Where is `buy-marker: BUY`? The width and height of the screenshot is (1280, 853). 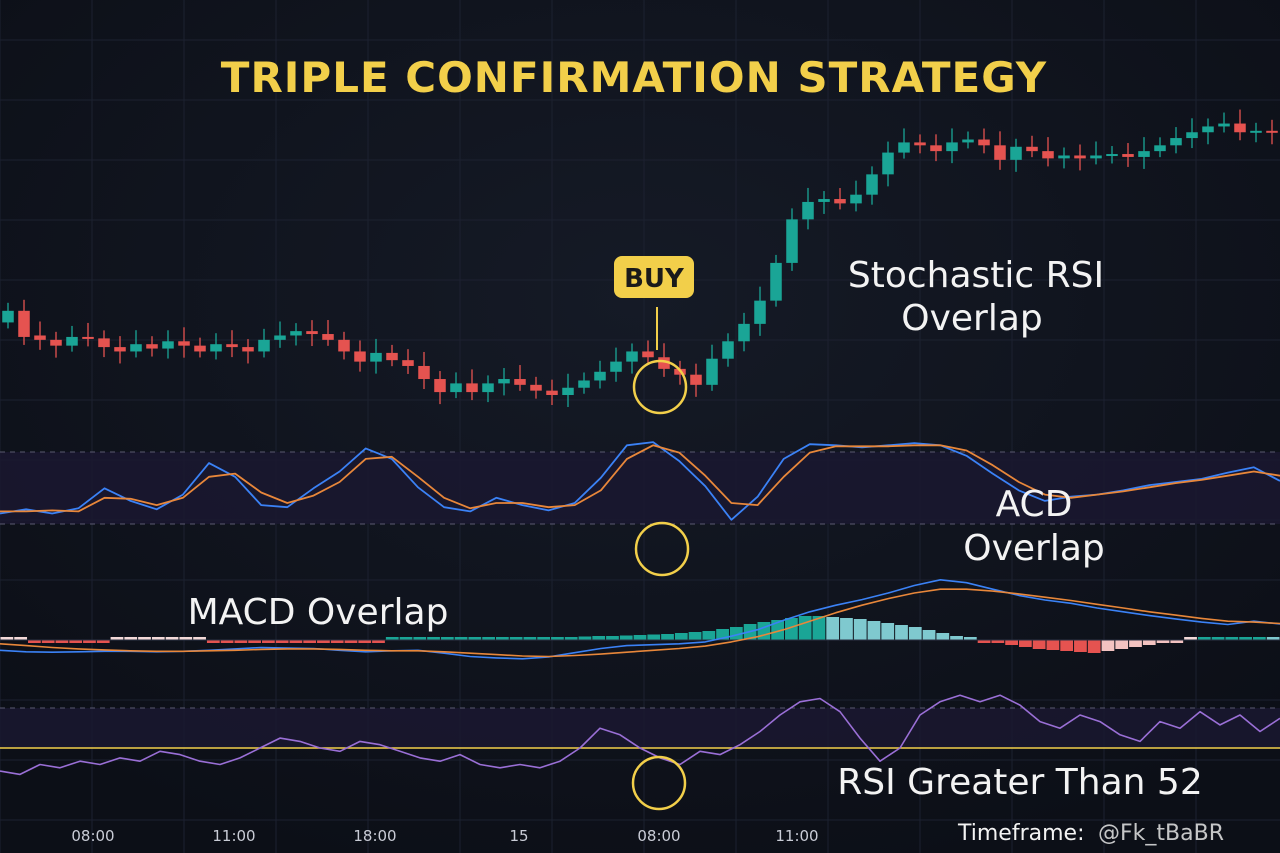 buy-marker: BUY is located at coordinates (654, 303).